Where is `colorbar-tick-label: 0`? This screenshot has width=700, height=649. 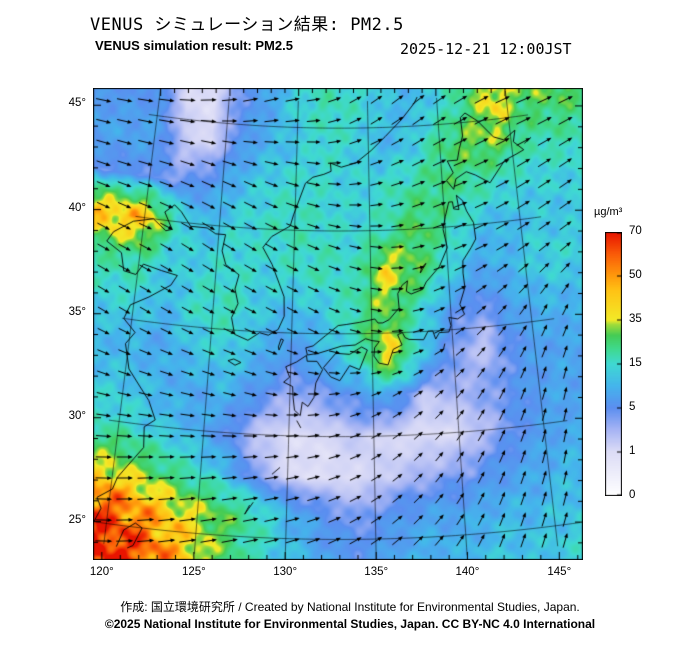
colorbar-tick-label: 0 is located at coordinates (632, 495).